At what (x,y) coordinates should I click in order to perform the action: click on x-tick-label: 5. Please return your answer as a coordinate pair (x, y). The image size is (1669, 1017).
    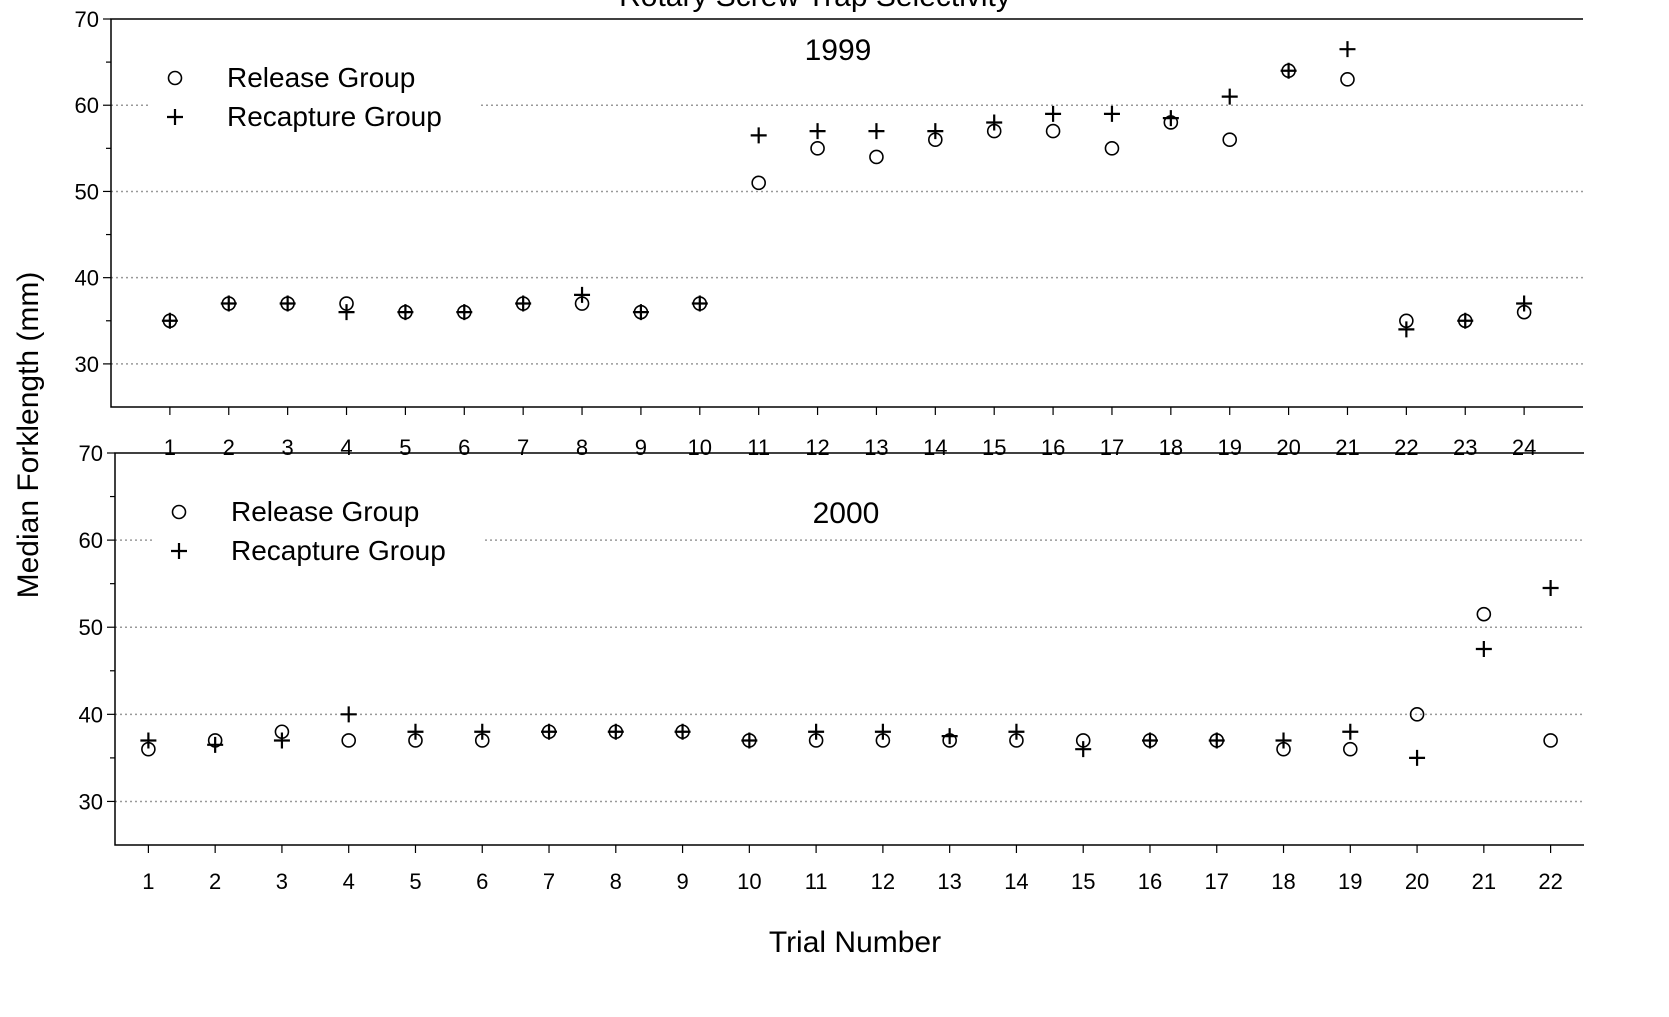
    Looking at the image, I should click on (405, 447).